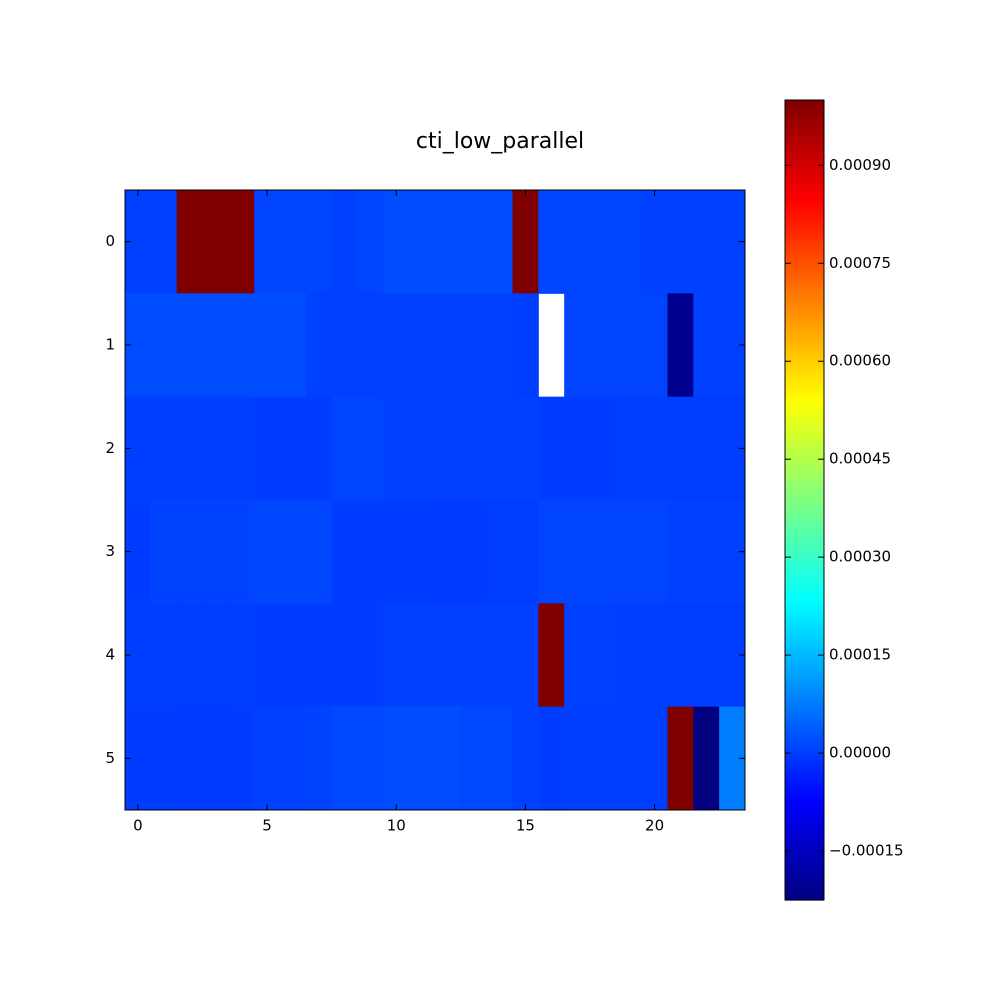 This screenshot has height=1004, width=1000. Describe the element at coordinates (110, 241) in the screenshot. I see `y-tick-label: 0` at that location.